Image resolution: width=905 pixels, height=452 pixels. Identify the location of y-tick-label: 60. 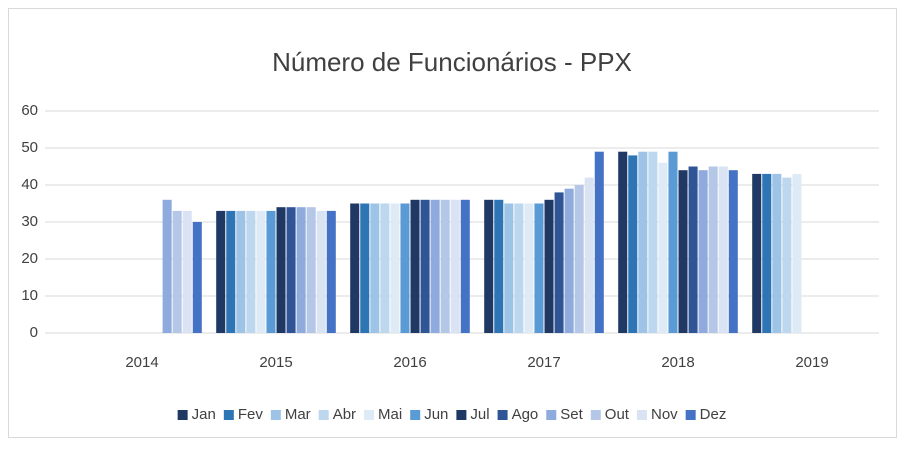
(29, 110).